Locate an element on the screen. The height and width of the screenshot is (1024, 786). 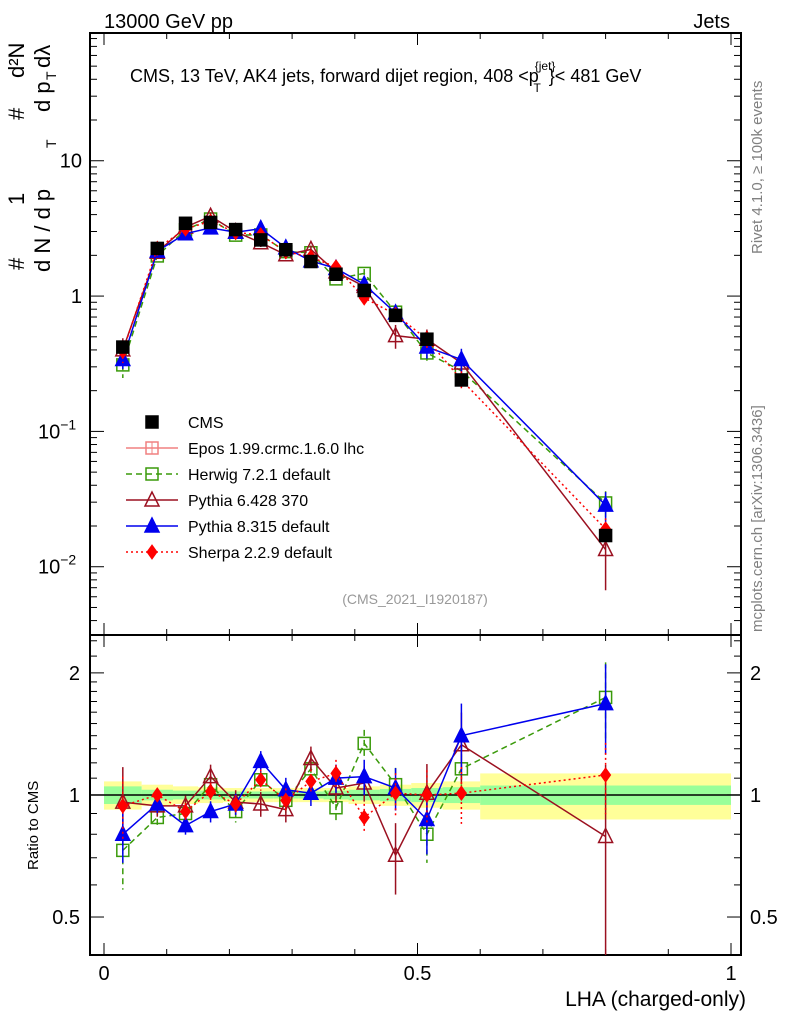
ratio-y-label: Ratio to CMS is located at coordinates (33, 825).